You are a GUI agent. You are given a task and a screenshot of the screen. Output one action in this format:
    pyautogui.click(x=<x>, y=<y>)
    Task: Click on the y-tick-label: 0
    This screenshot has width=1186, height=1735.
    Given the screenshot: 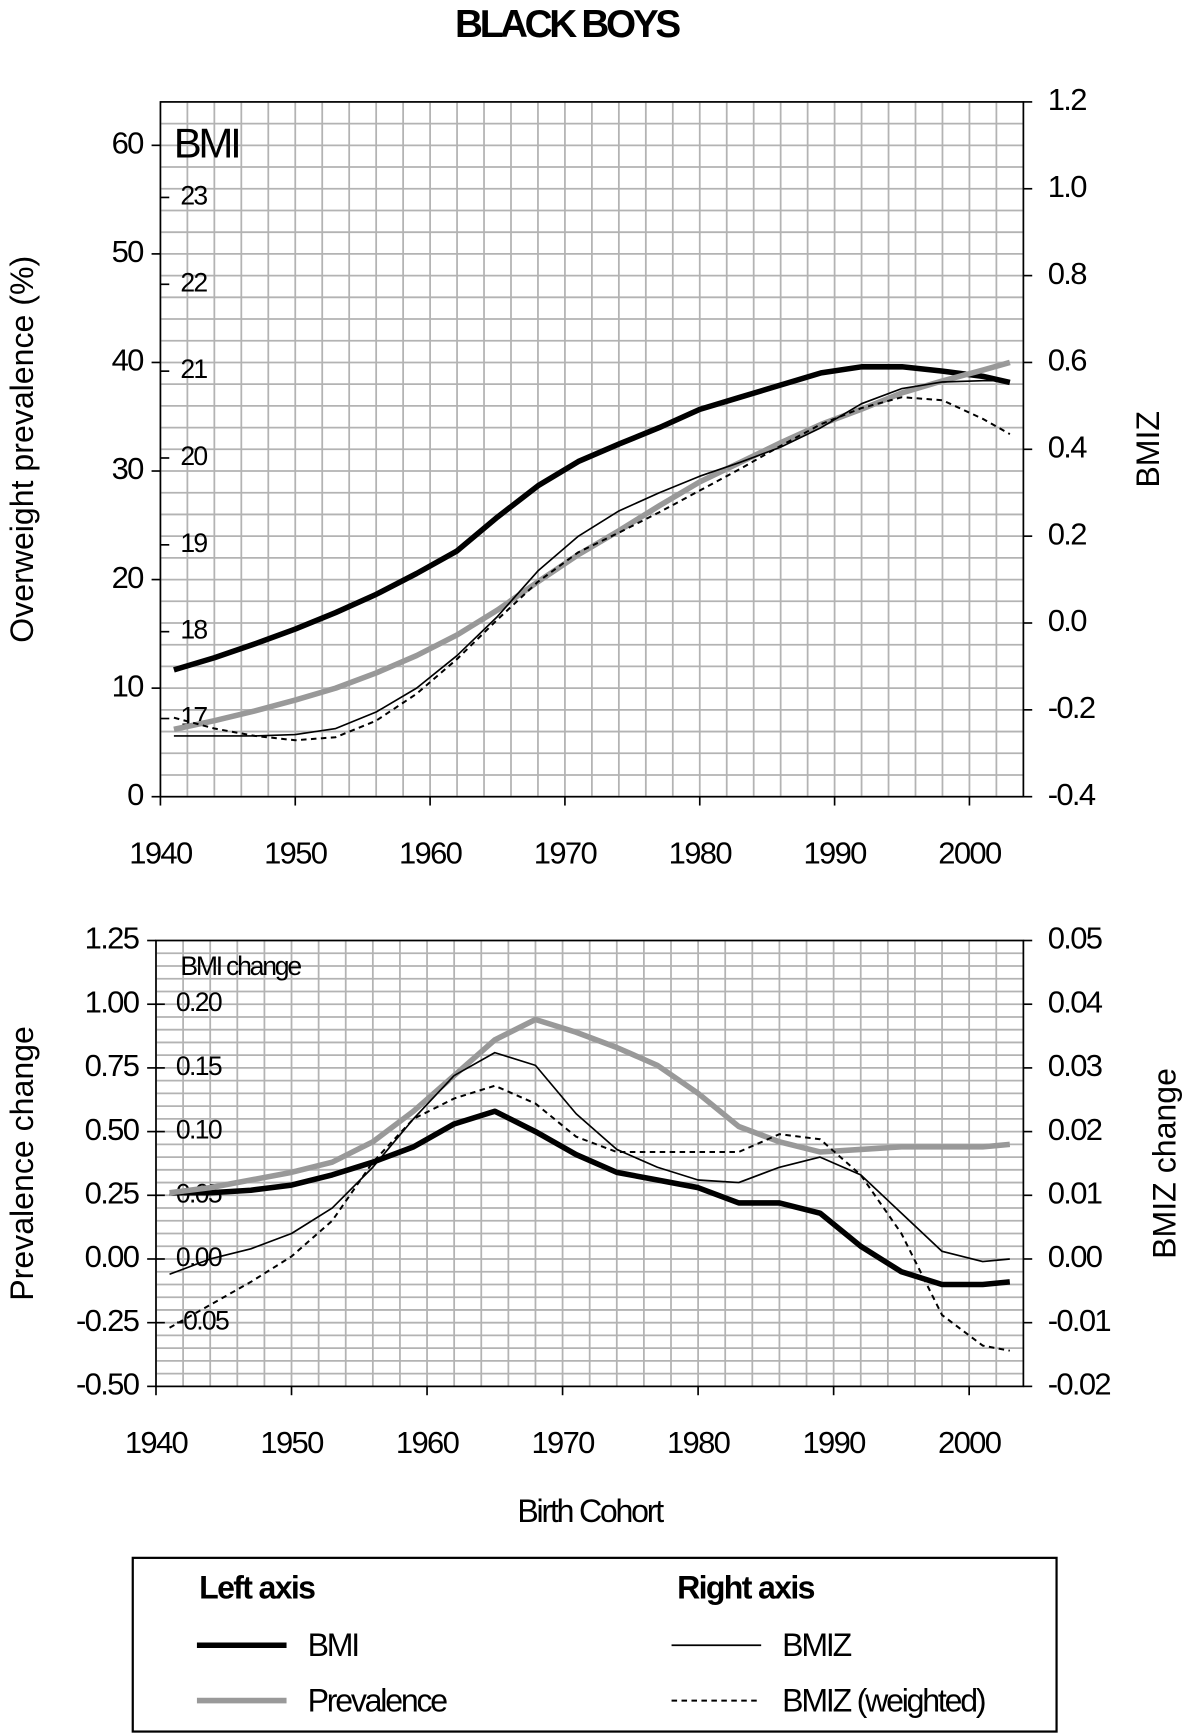 What is the action you would take?
    pyautogui.click(x=135, y=794)
    